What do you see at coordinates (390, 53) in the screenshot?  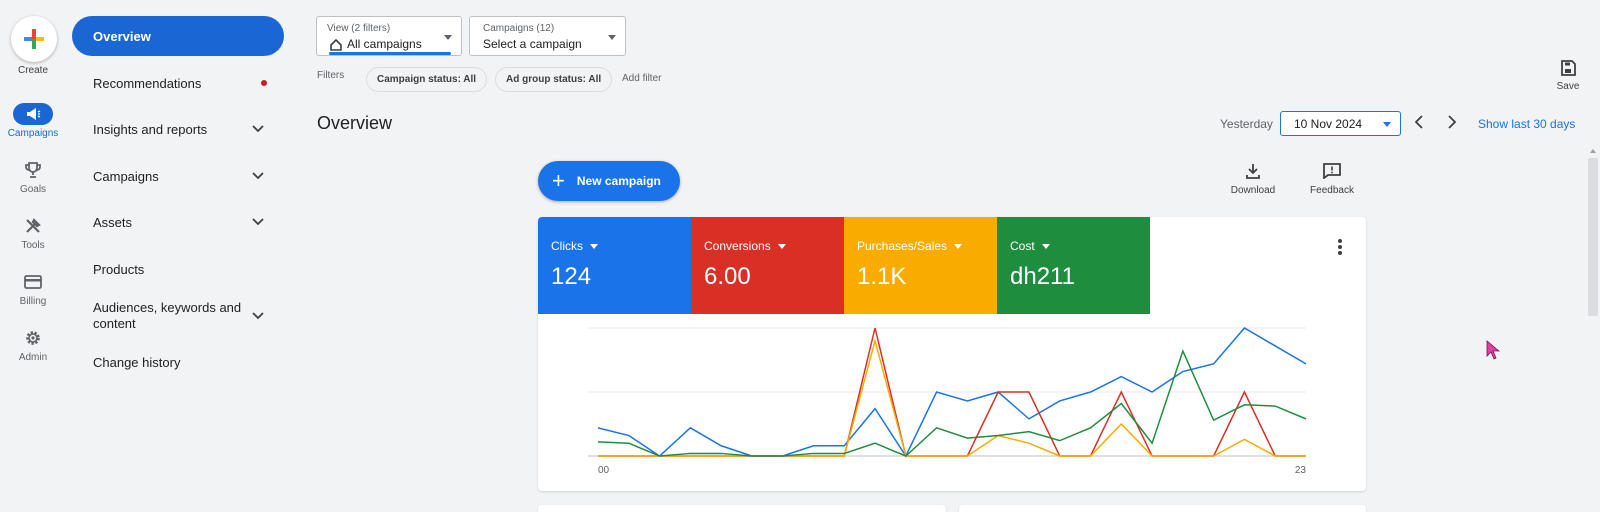 I see `active-indicator` at bounding box center [390, 53].